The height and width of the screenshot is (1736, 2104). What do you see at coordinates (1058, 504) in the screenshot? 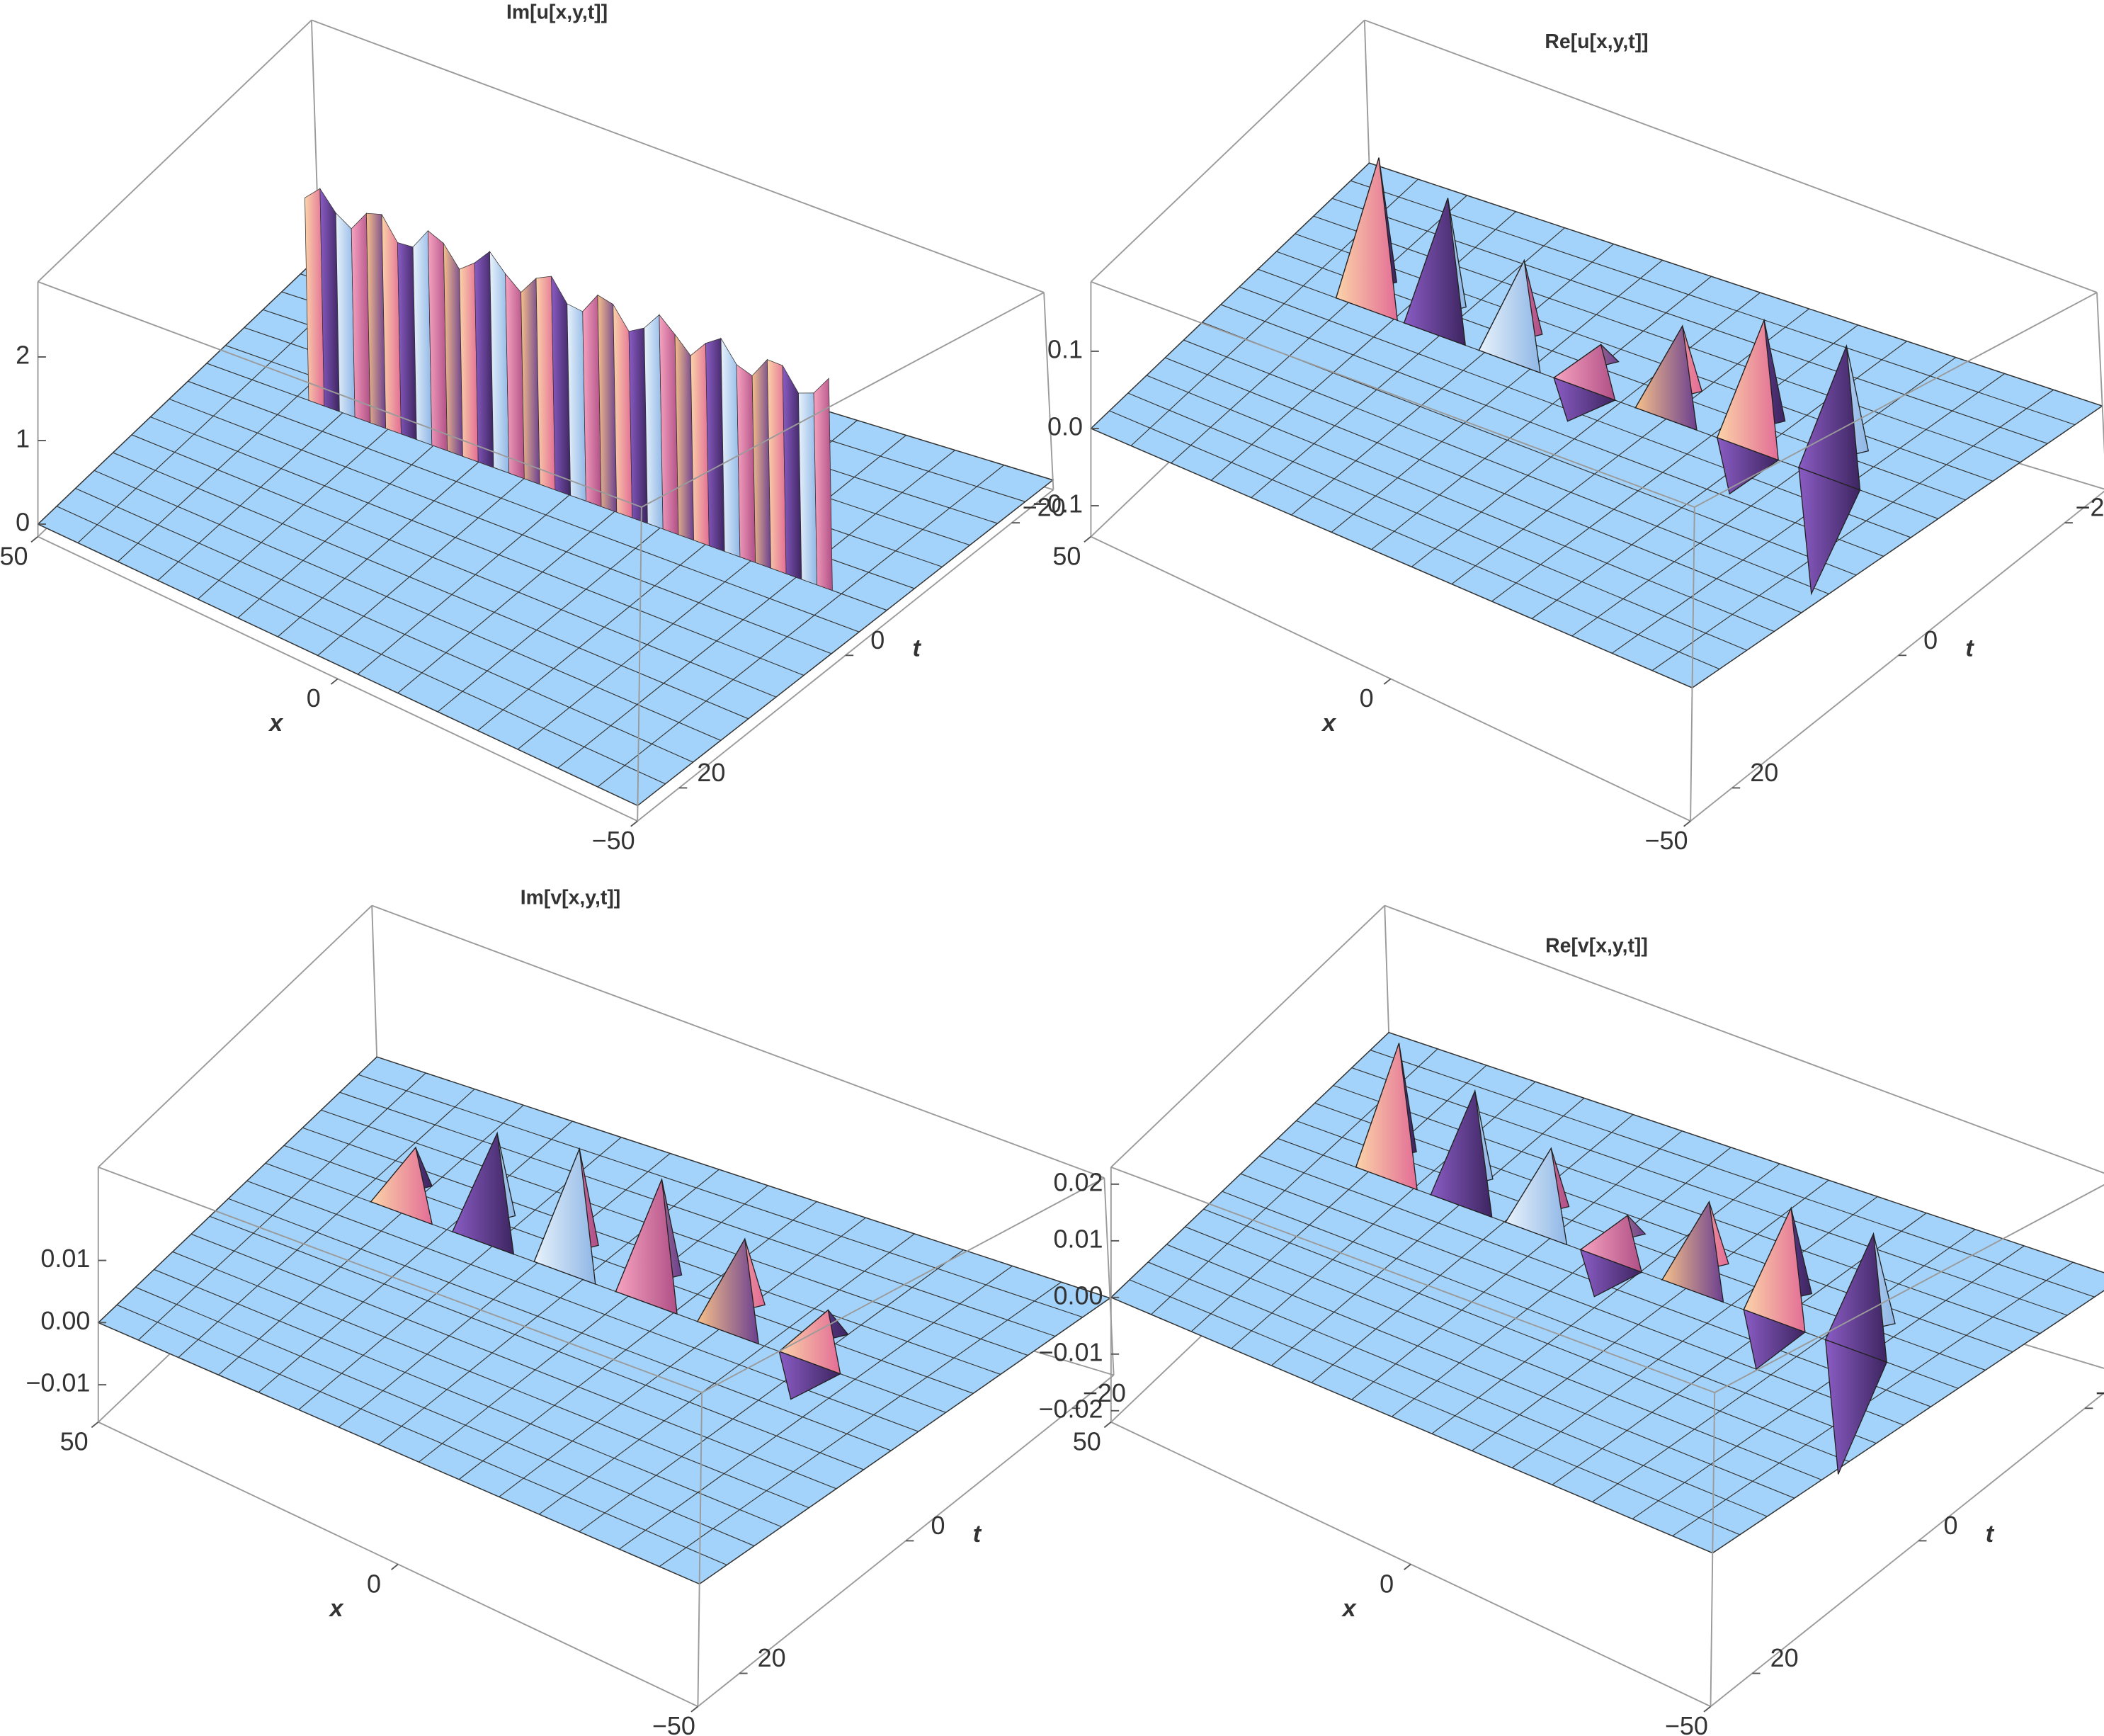
I see `z-tick-label: −0.1` at bounding box center [1058, 504].